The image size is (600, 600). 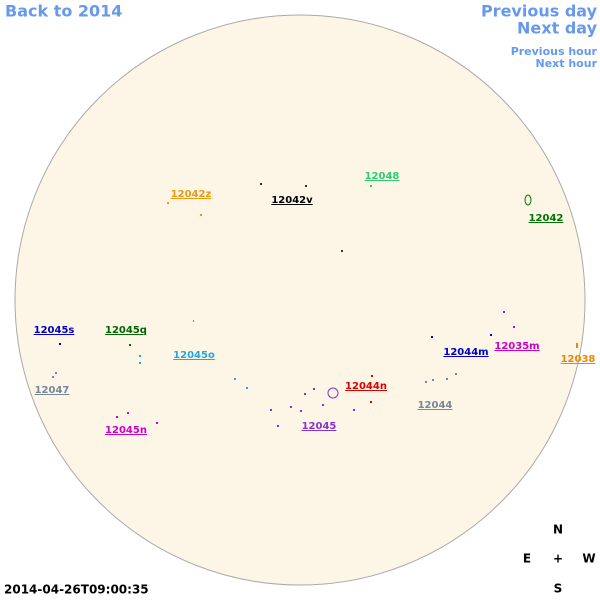 I want to click on previous-hour-link: Previous hour, so click(x=554, y=51).